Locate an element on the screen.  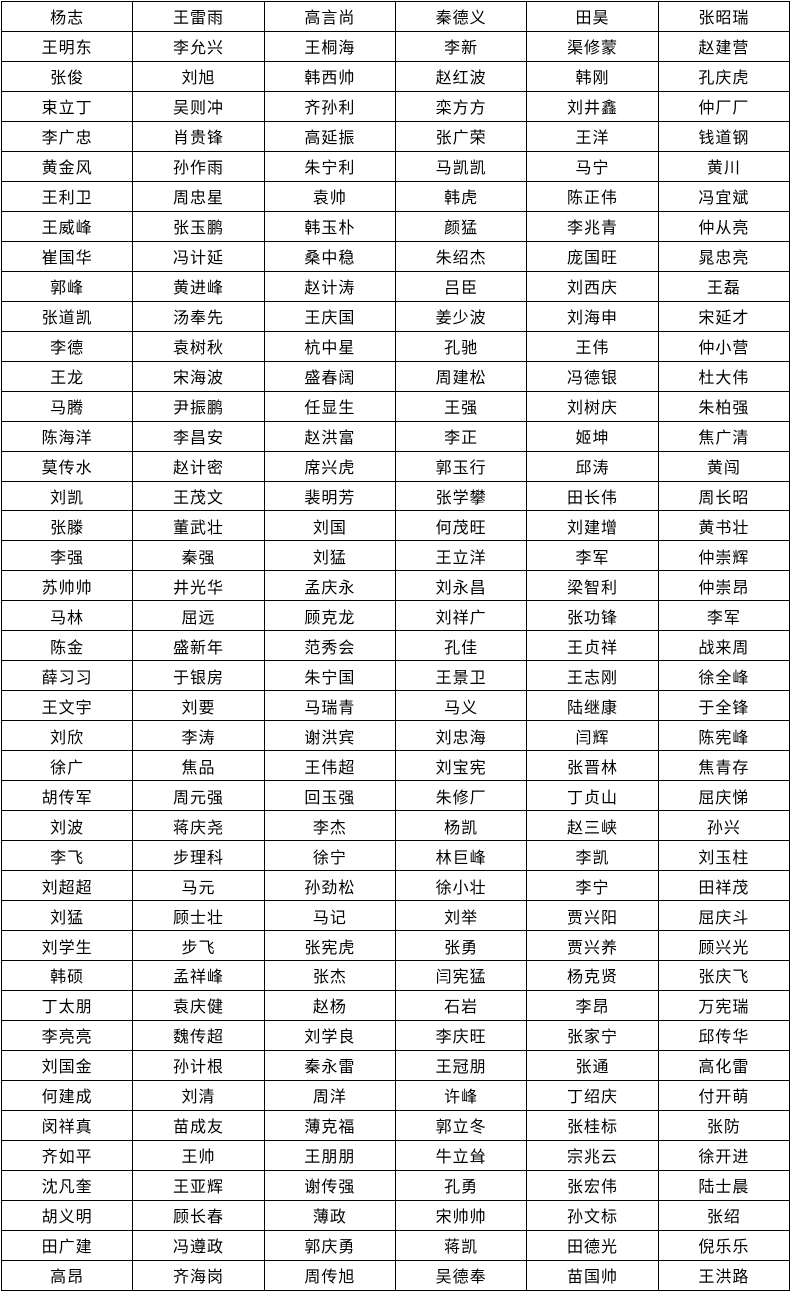
name-cell: 刘超超 is located at coordinates (67, 886).